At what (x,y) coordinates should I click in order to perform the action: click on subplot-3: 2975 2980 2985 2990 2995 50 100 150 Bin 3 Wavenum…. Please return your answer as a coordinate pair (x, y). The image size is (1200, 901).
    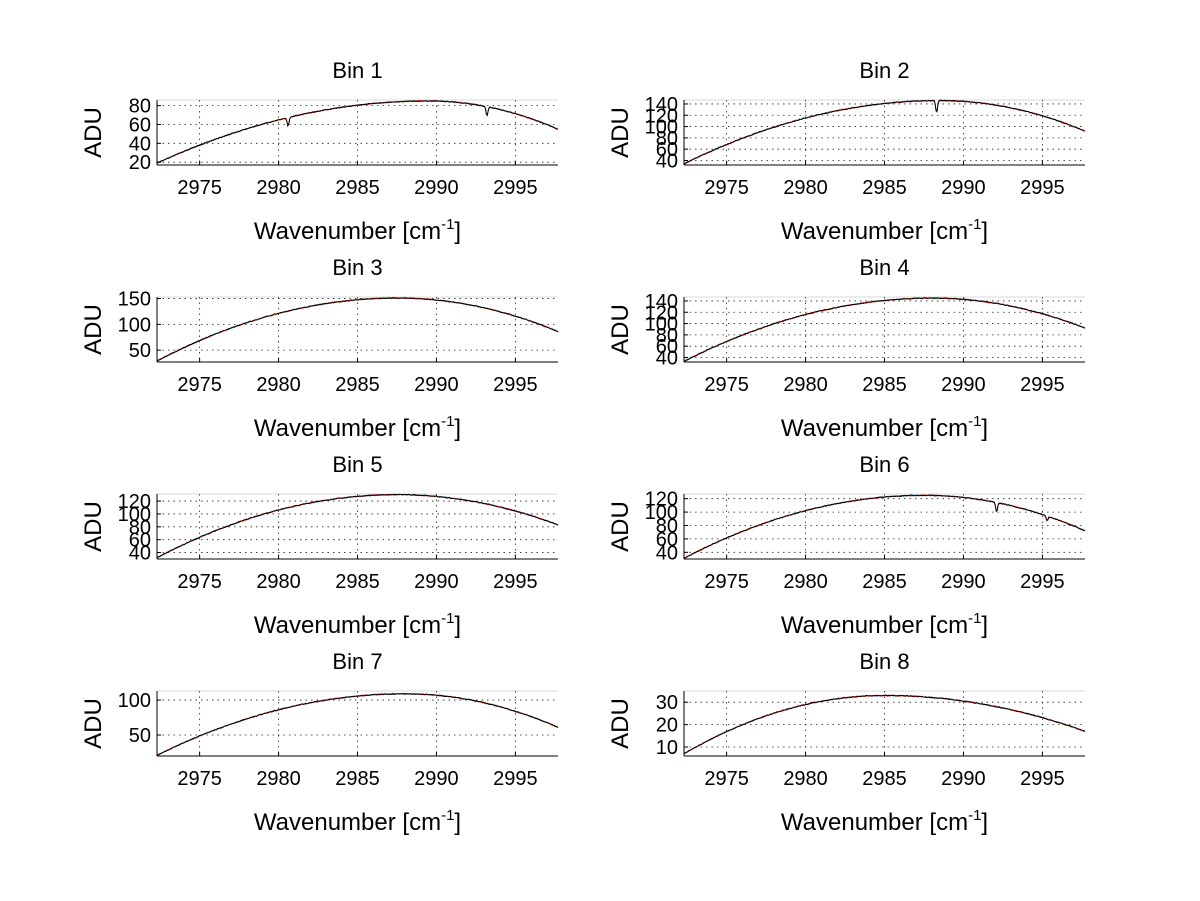
    Looking at the image, I should click on (319, 348).